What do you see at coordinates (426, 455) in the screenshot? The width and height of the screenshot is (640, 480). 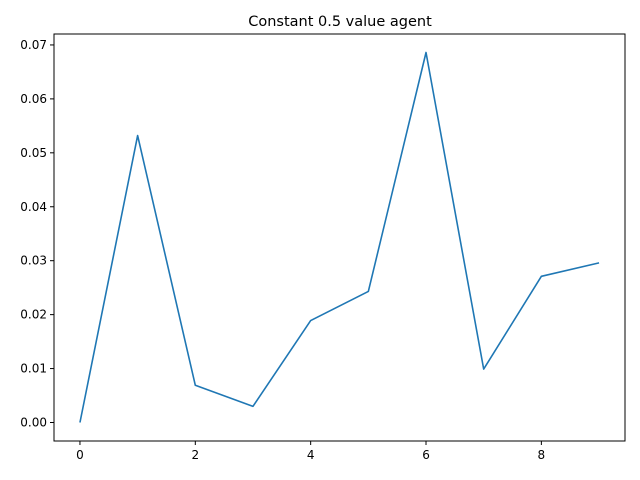 I see `x-tick-label: 6` at bounding box center [426, 455].